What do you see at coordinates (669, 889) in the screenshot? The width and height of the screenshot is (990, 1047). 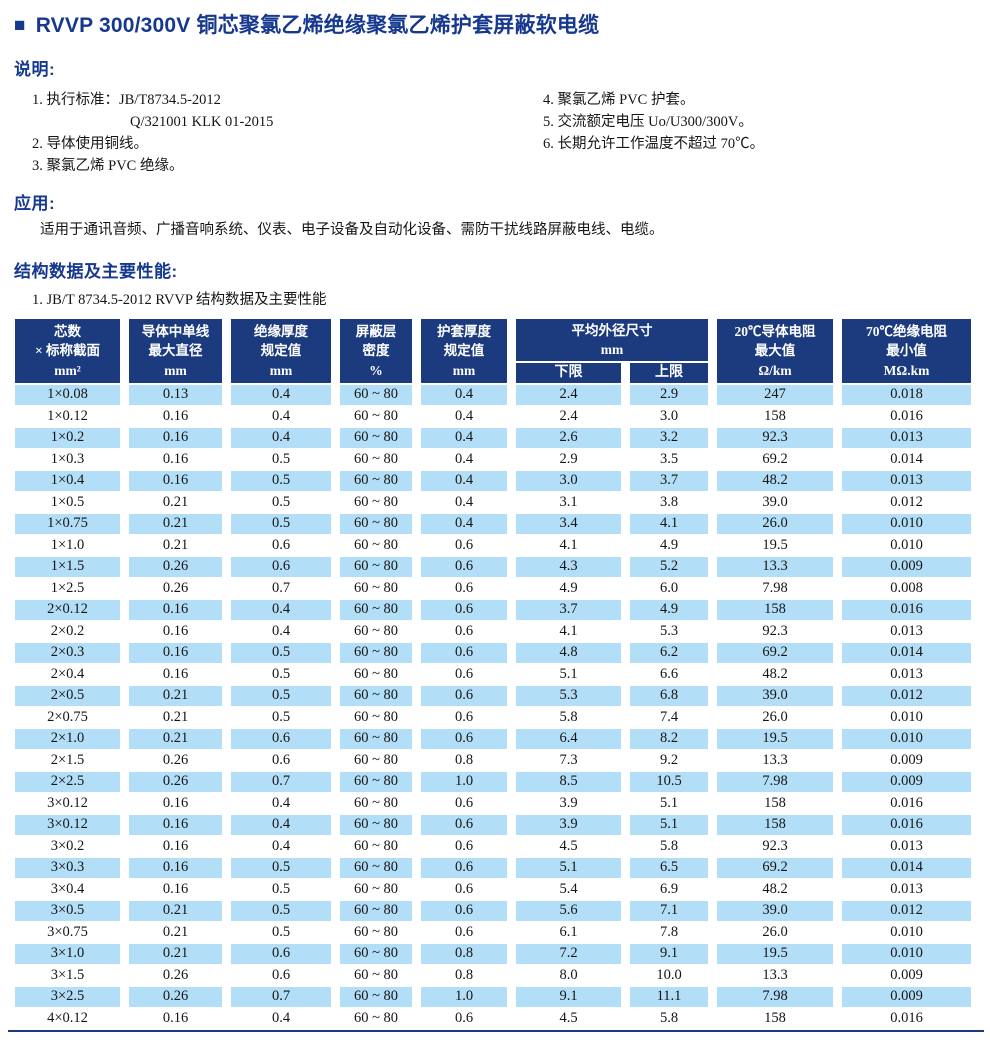 I see `table-cell: 6.9` at bounding box center [669, 889].